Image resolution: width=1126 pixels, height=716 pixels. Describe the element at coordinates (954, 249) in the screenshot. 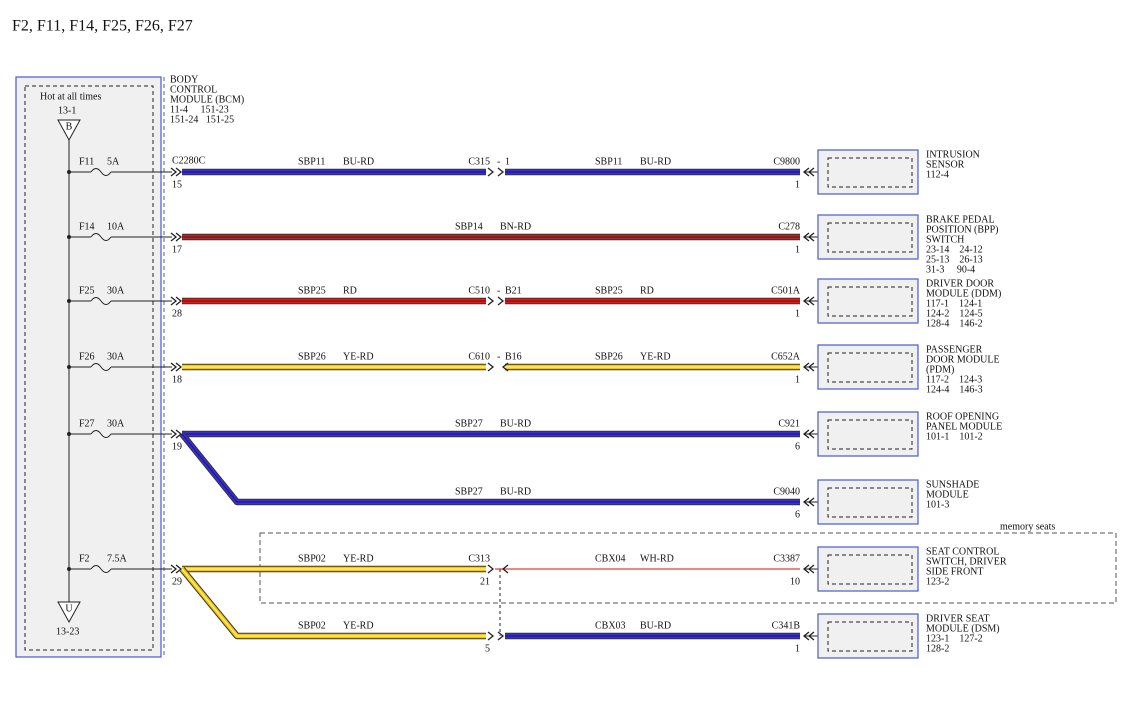

I see `module-label: 23-14 24-12` at that location.